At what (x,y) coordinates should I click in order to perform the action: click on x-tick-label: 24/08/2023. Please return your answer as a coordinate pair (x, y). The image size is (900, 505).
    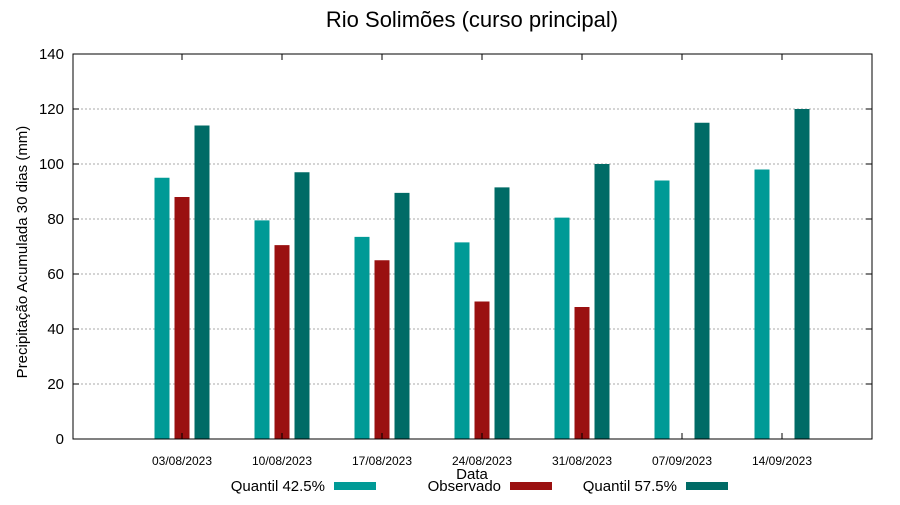
    Looking at the image, I should click on (482, 461).